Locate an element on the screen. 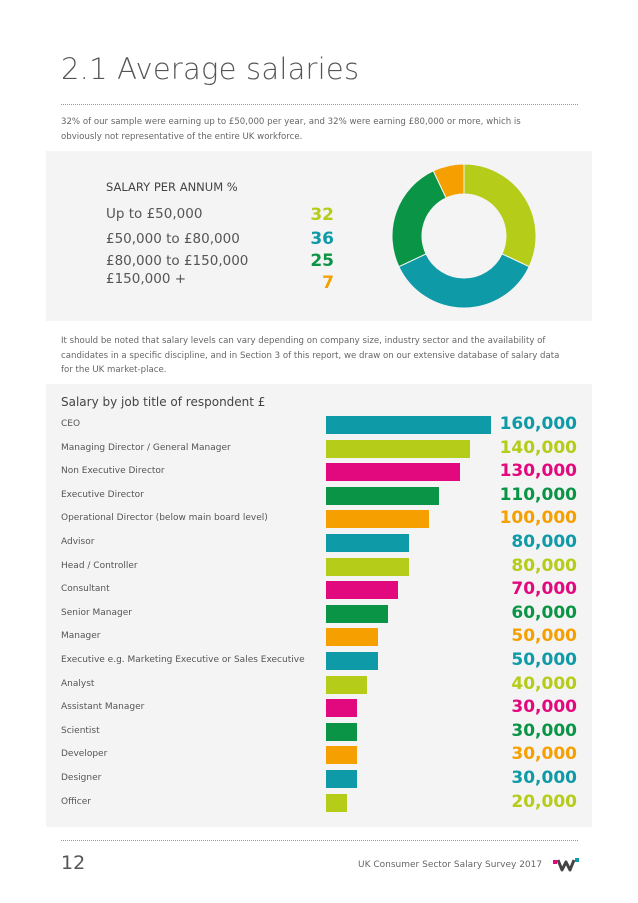 This screenshot has height=903, width=638. salary-value-label: 130,000 is located at coordinates (538, 471).